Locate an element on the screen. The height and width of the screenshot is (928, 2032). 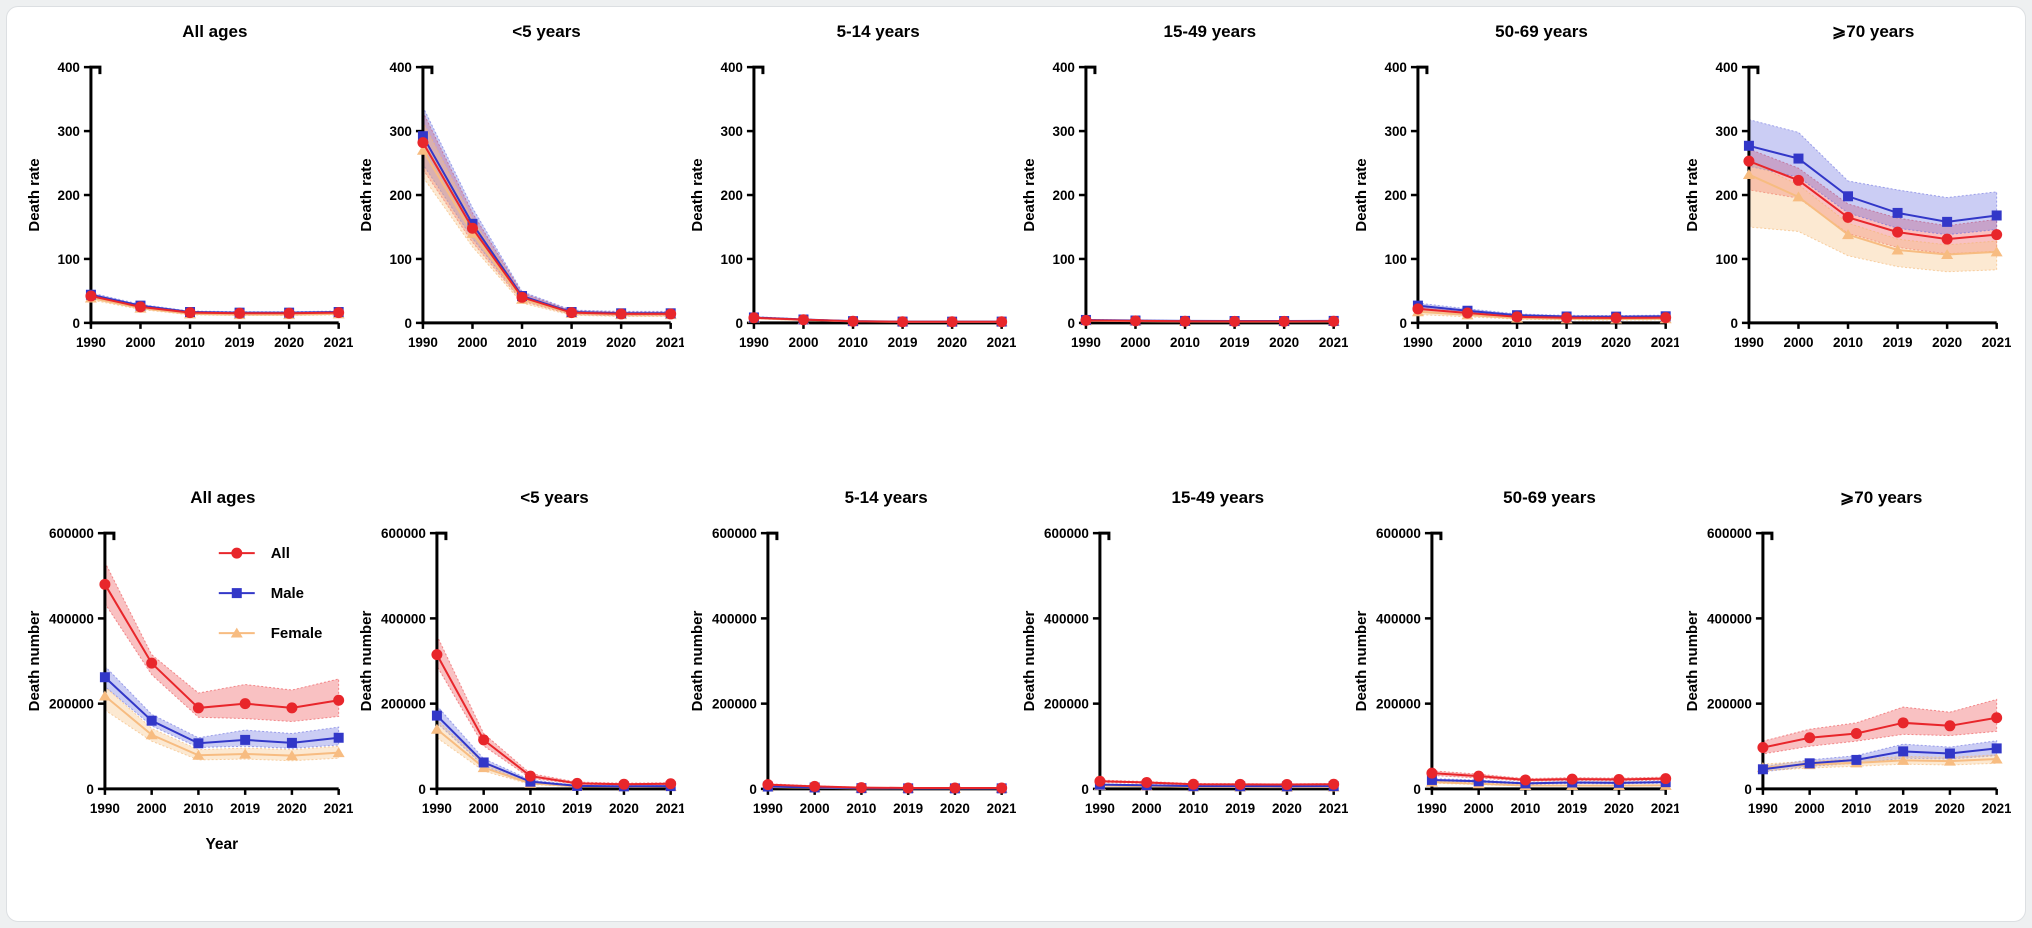
chart-title: 5-14 years is located at coordinates (878, 31).